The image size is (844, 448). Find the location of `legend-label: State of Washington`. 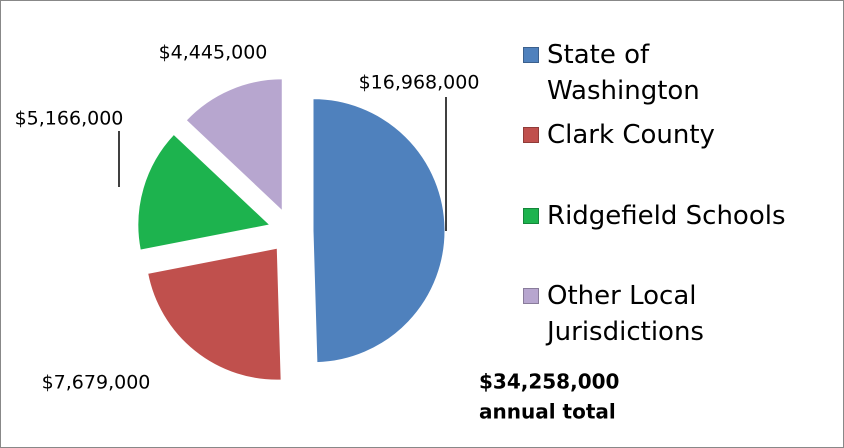

legend-label: State of Washington is located at coordinates (623, 73).